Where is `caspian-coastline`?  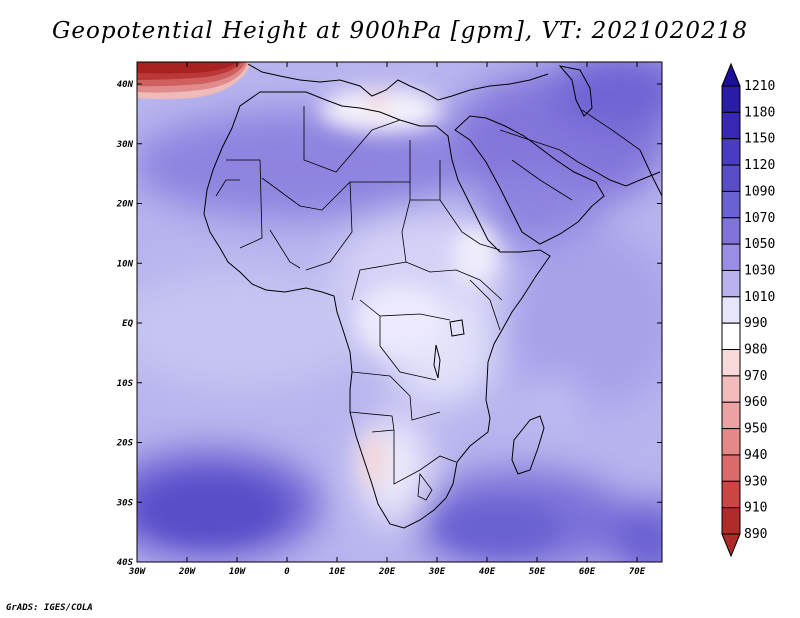
caspian-coastline is located at coordinates (575, 91).